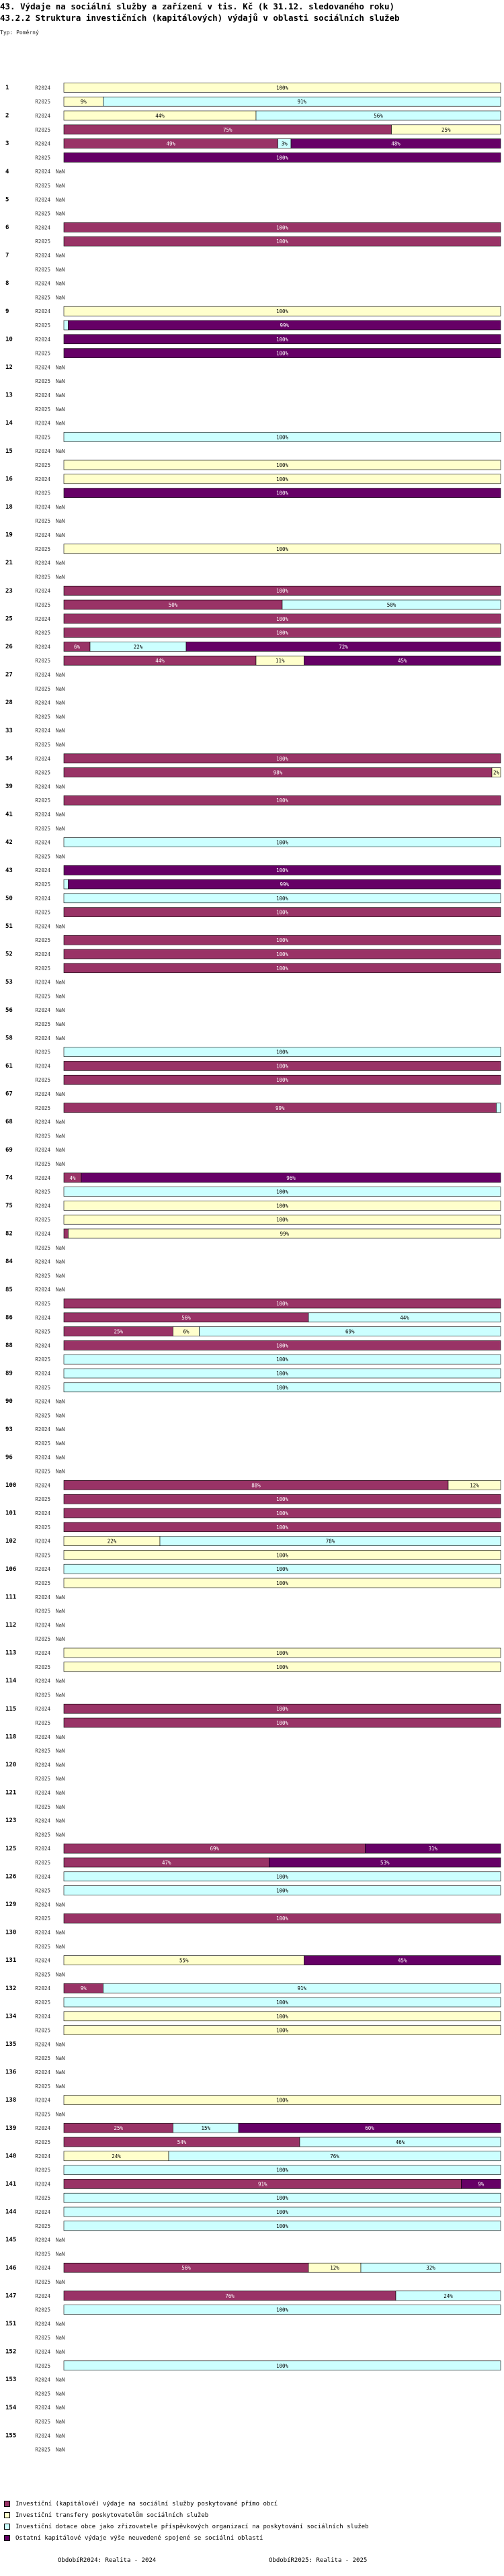  What do you see at coordinates (160, 116) in the screenshot?
I see `bar-value-label: 44%` at bounding box center [160, 116].